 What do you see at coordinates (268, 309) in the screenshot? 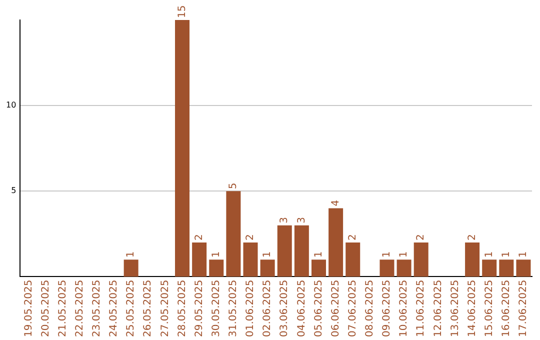
I see `x-tick-label: 02.06.2025` at bounding box center [268, 309].